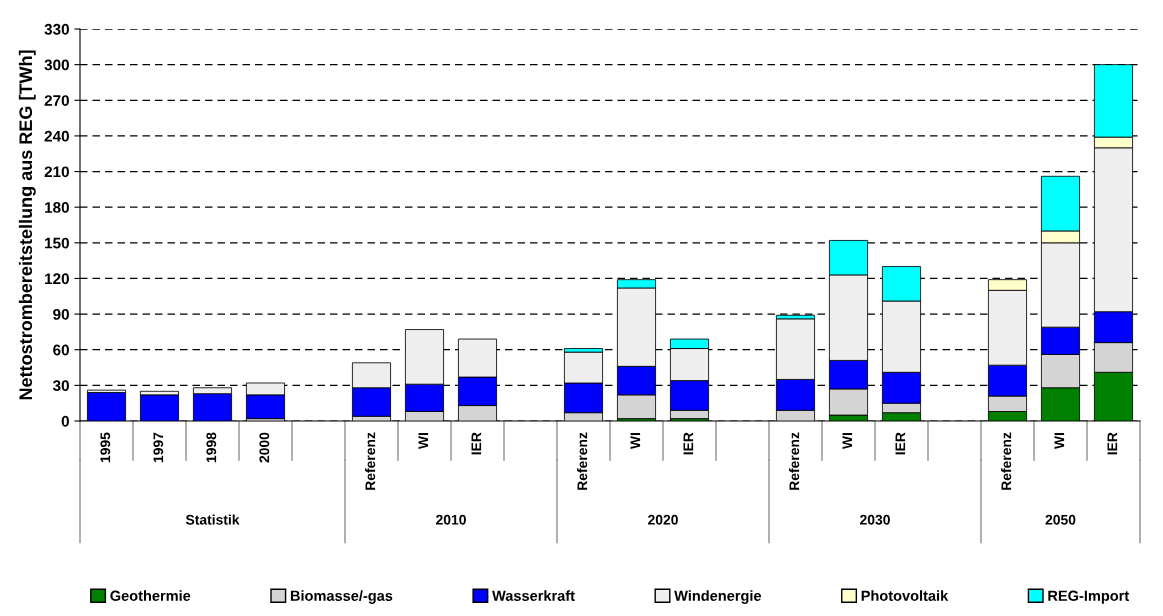 This screenshot has width=1163, height=616. Describe the element at coordinates (57, 279) in the screenshot. I see `y-tick-label: 120` at that location.